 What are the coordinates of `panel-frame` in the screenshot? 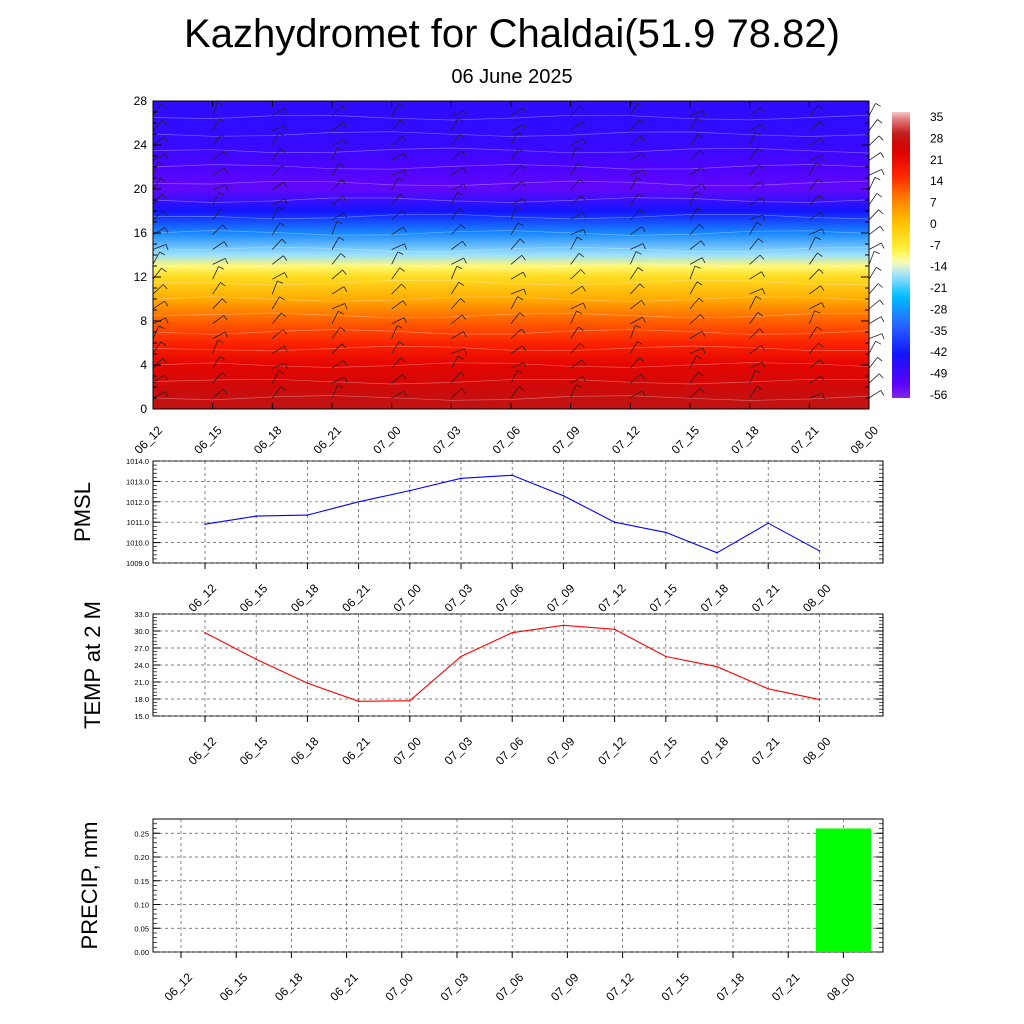 It's located at (518, 885).